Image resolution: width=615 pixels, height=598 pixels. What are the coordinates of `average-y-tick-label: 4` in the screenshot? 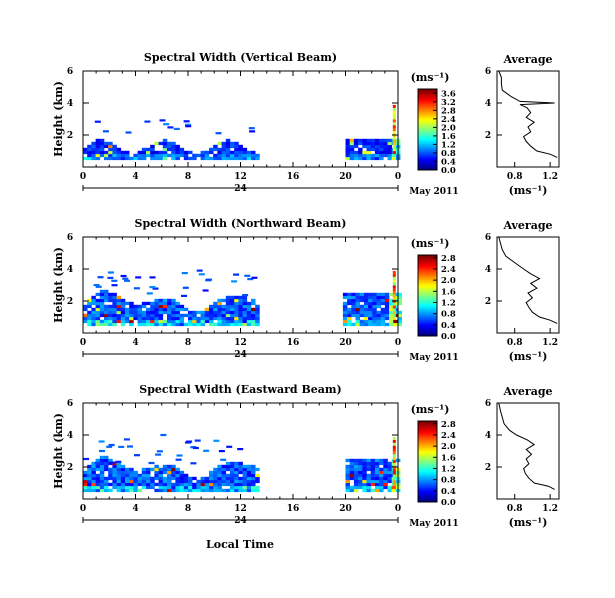 It's located at (488, 270).